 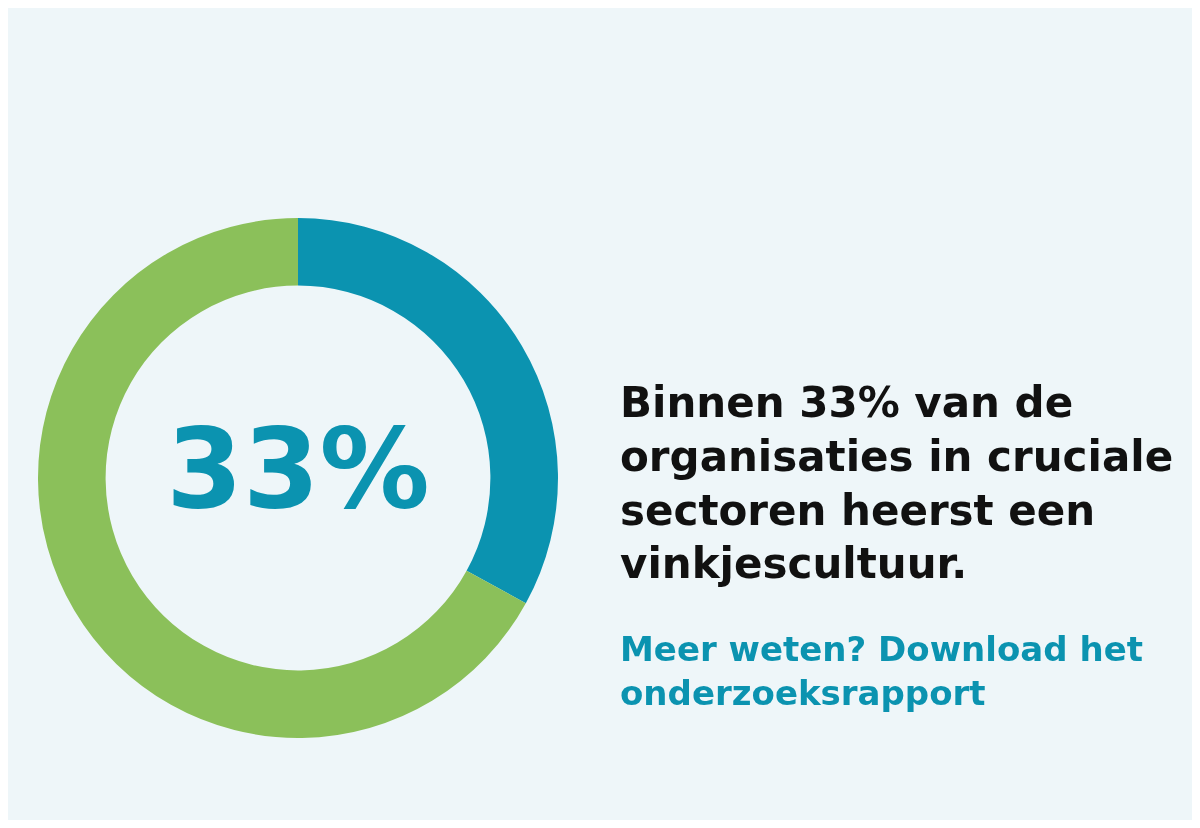 I want to click on text: Binnen 33% van de organisaties in cruciale sectoren heerst een vinkjescultuur., so click(x=897, y=484).